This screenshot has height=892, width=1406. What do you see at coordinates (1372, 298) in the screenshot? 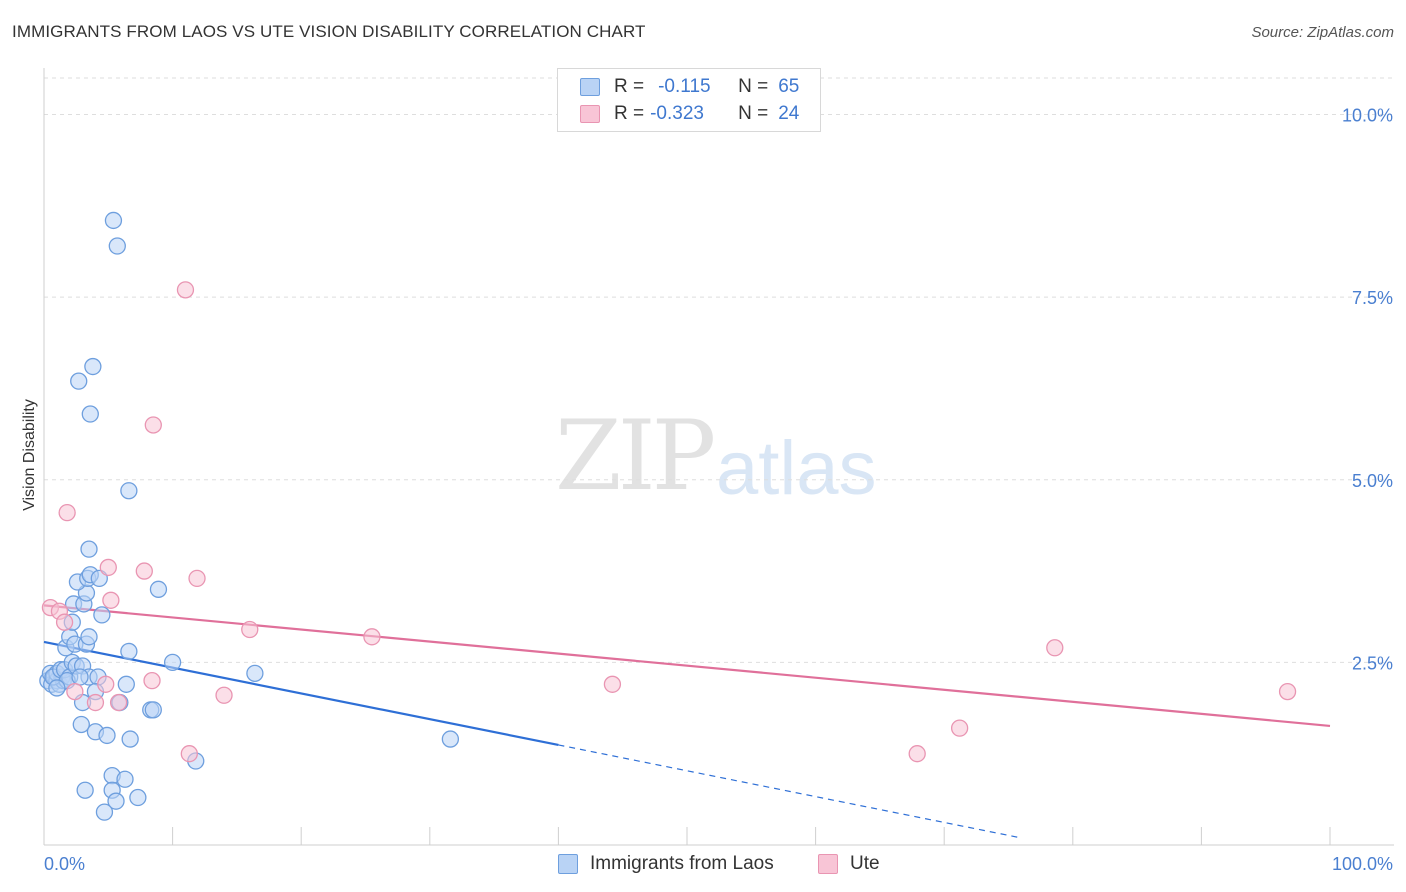
I see `y-tick-label: 7.5%` at bounding box center [1372, 298].